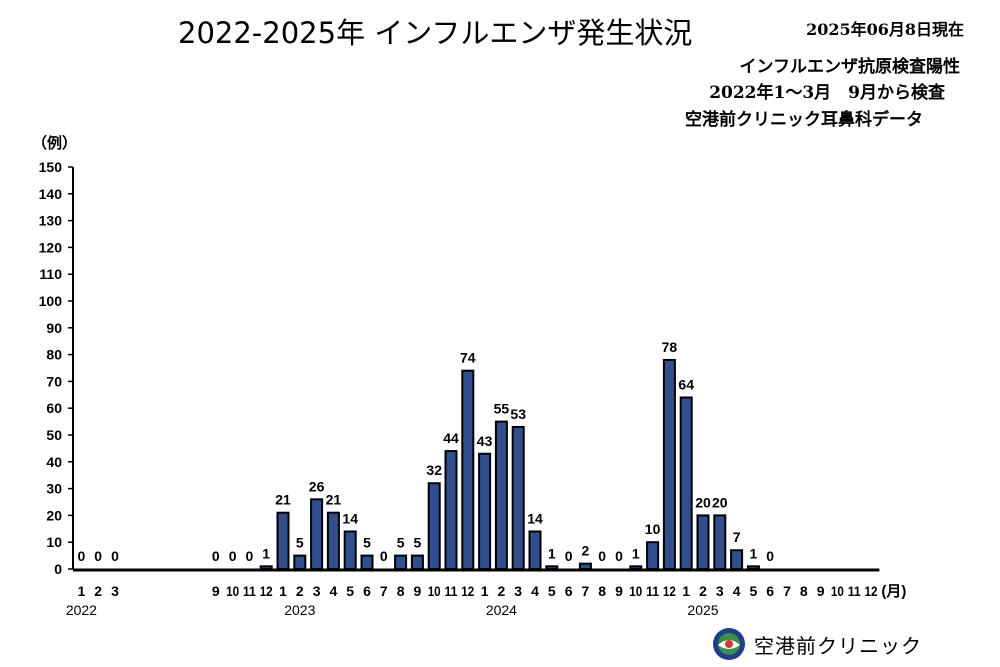 Image resolution: width=1000 pixels, height=667 pixels. What do you see at coordinates (893, 591) in the screenshot?
I see `x-axis-unit: (月)` at bounding box center [893, 591].